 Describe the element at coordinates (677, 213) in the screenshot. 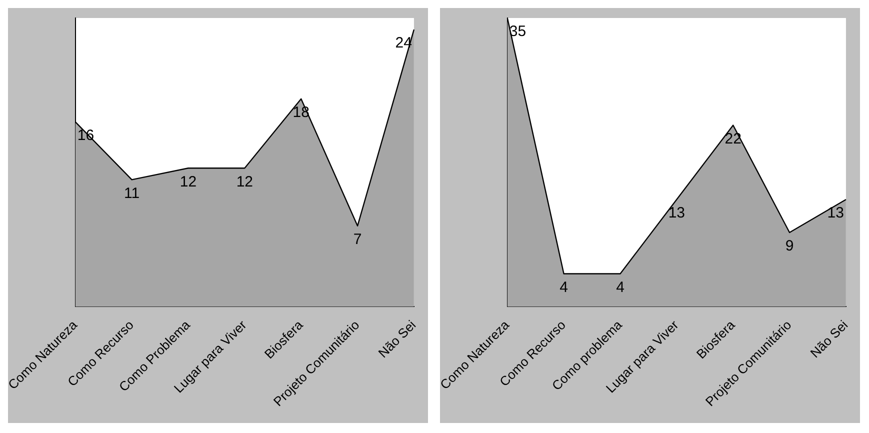

I see `data-label: 13` at that location.